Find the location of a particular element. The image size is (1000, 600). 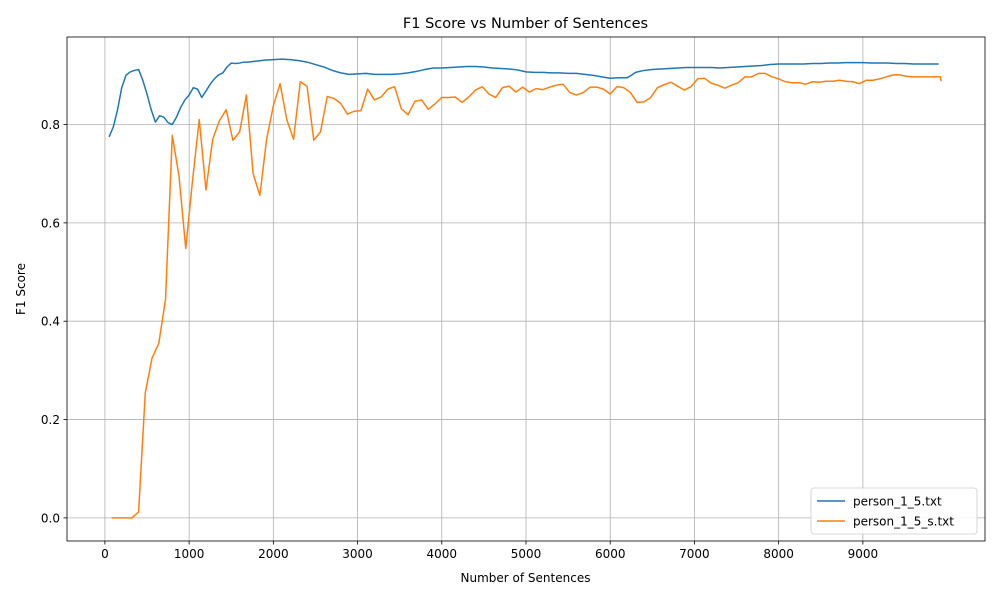

x-tick-label: 3000 is located at coordinates (357, 554).